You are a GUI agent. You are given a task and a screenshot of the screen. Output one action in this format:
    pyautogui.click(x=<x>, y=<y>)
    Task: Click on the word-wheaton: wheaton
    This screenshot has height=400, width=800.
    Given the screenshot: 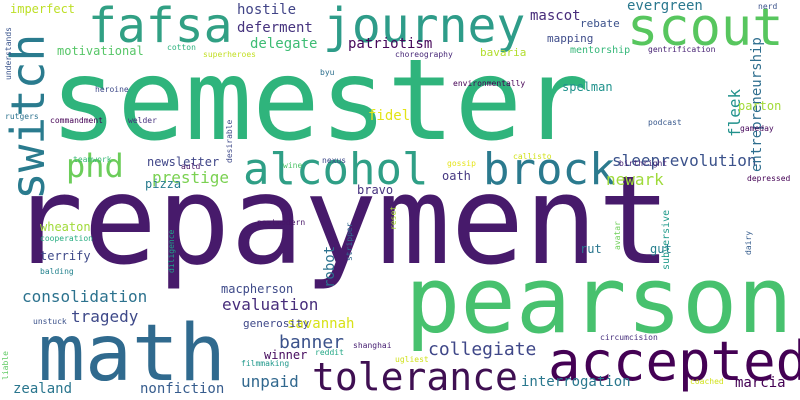 What is the action you would take?
    pyautogui.click(x=65, y=227)
    